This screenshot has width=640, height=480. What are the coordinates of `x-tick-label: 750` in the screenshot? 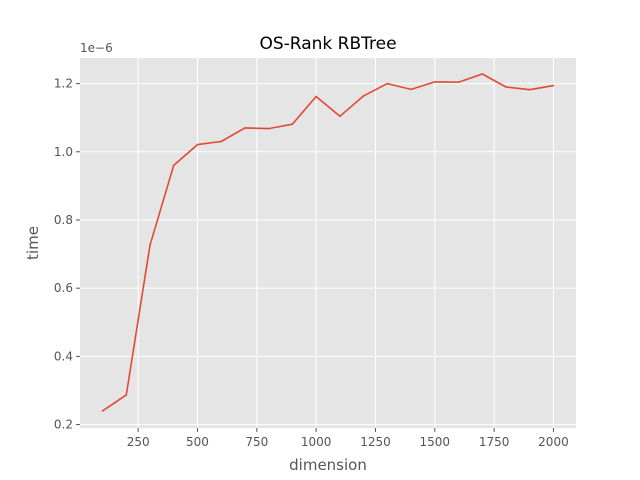 It's located at (256, 442).